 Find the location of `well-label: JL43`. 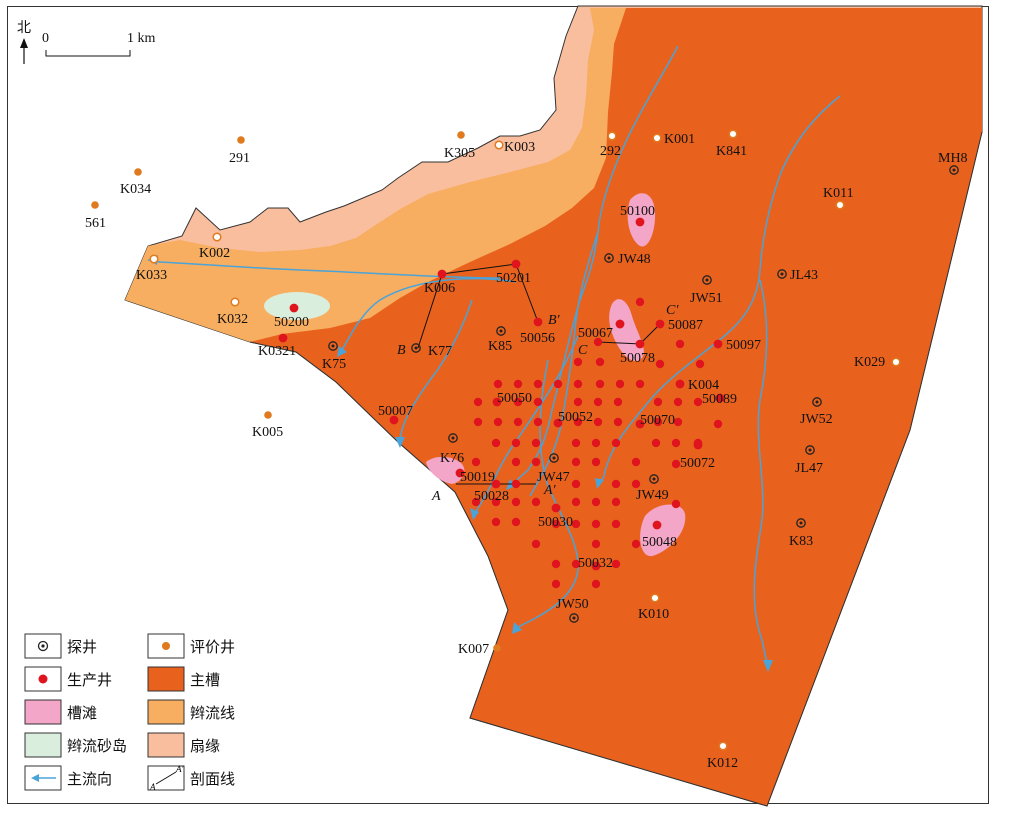

well-label: JL43 is located at coordinates (804, 275).